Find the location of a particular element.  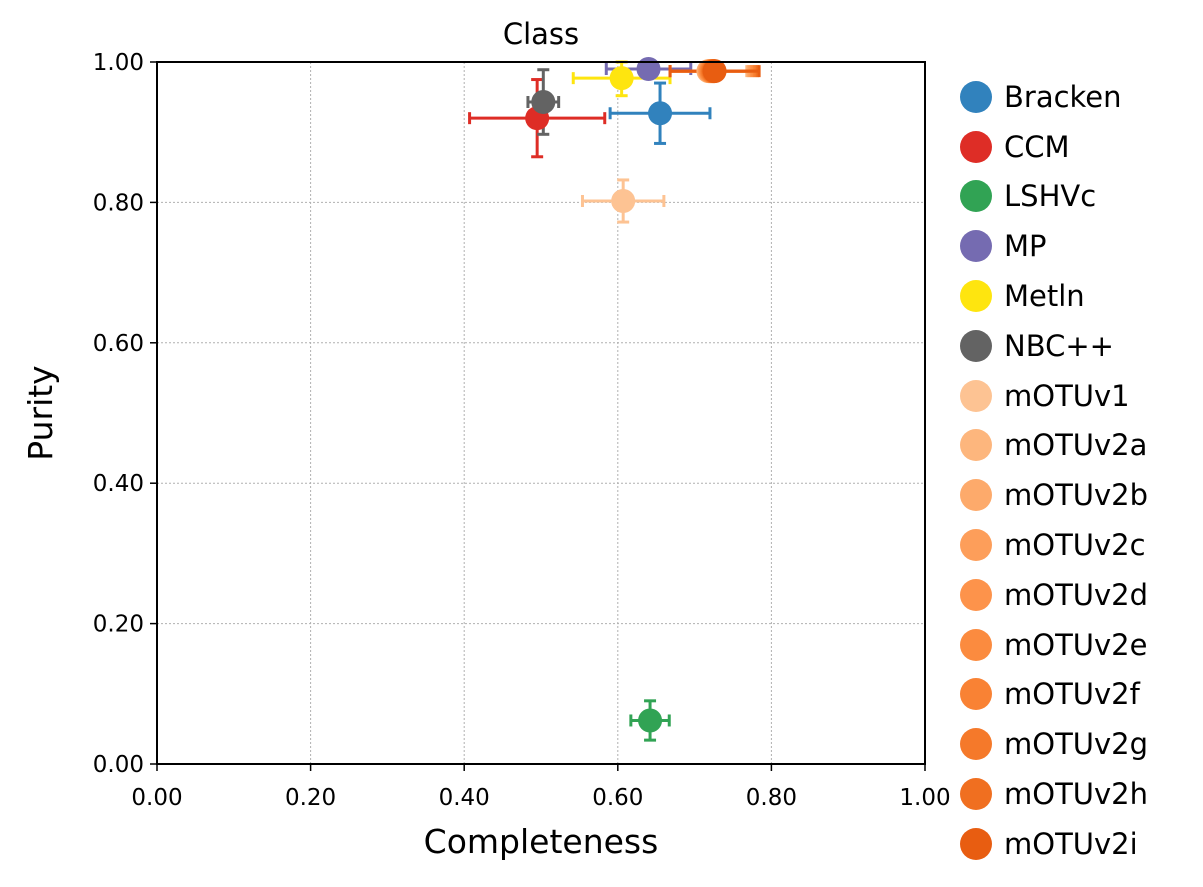

legend-label: mOTUv2f is located at coordinates (1072, 694).